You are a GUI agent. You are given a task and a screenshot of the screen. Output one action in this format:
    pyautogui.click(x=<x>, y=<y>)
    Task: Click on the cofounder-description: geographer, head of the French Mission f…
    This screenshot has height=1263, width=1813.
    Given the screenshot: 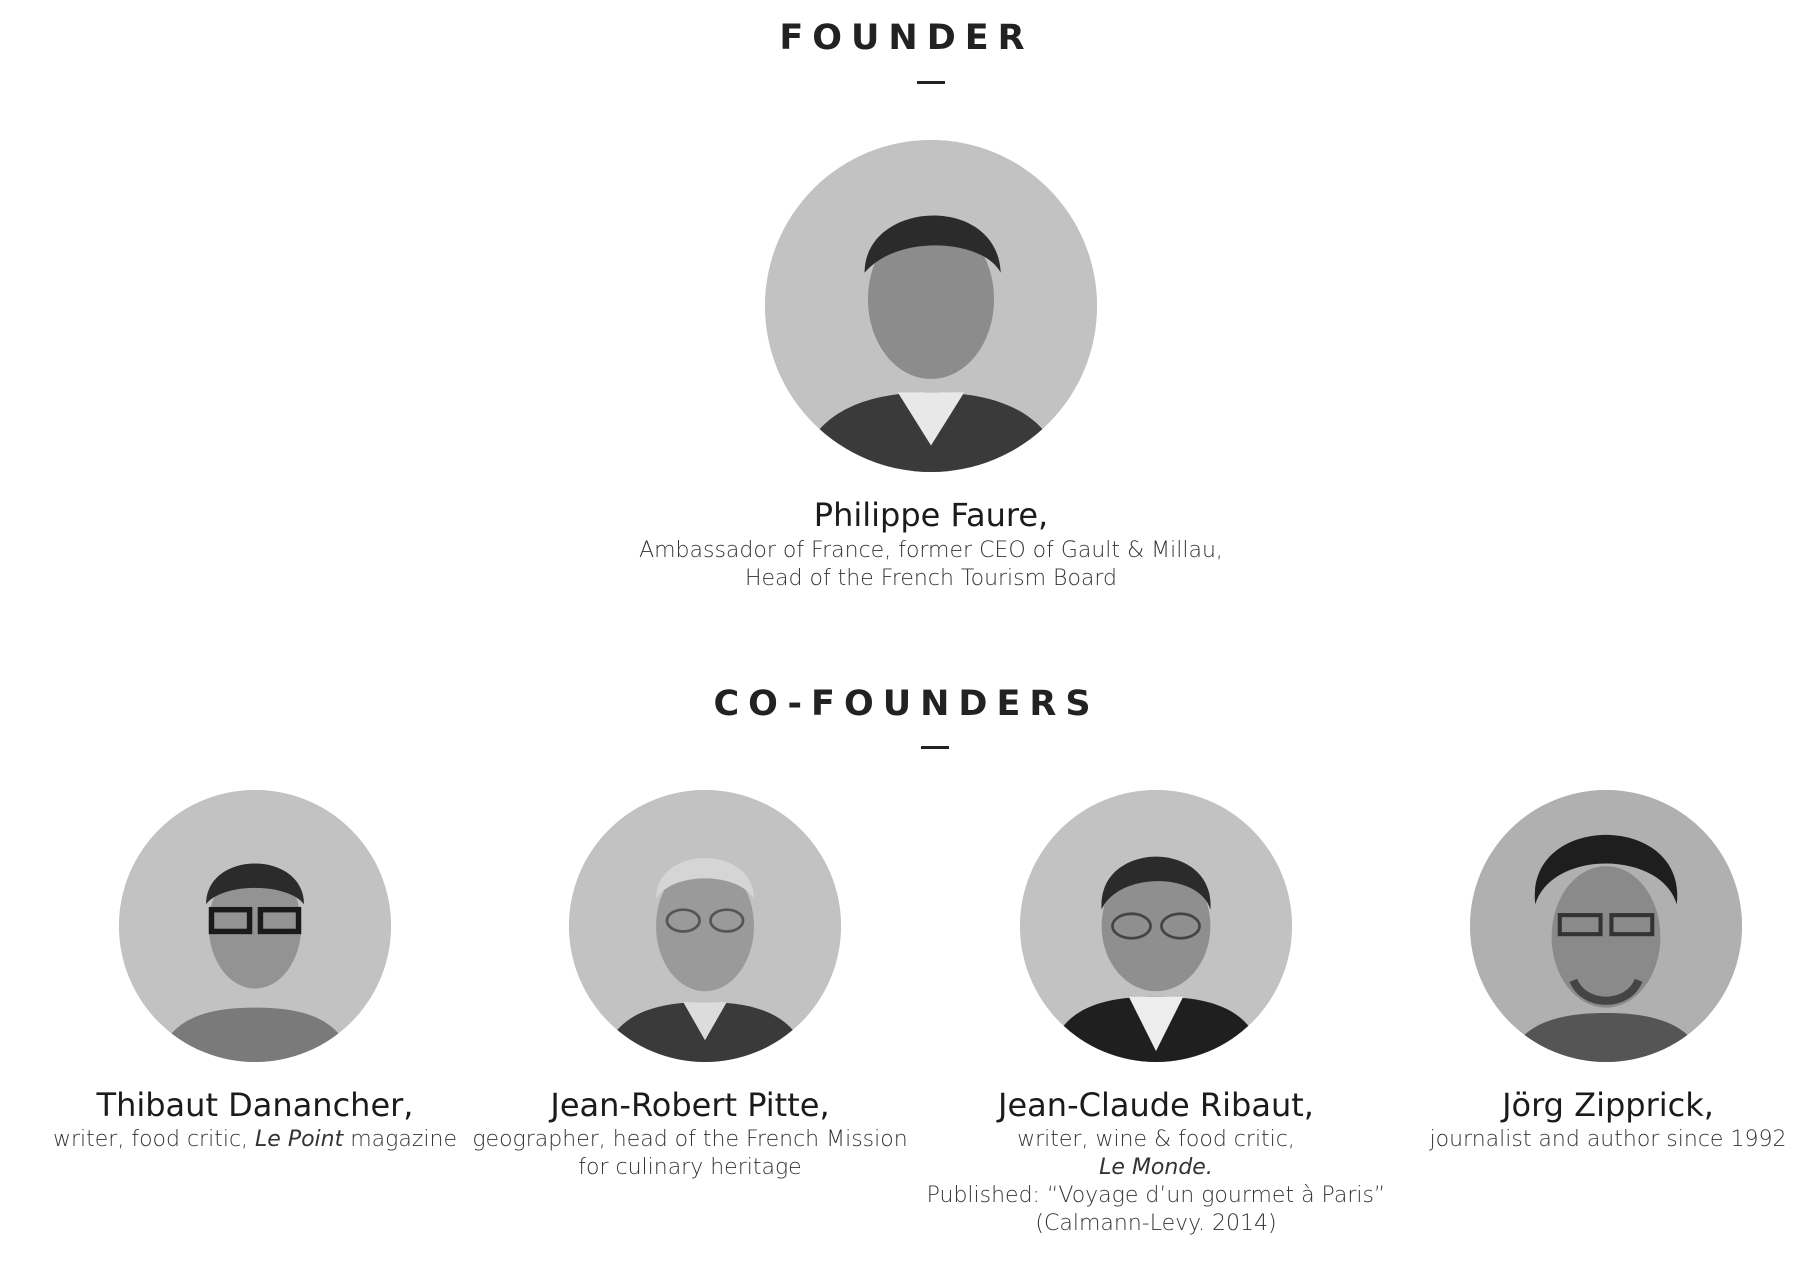 What is the action you would take?
    pyautogui.click(x=690, y=1154)
    